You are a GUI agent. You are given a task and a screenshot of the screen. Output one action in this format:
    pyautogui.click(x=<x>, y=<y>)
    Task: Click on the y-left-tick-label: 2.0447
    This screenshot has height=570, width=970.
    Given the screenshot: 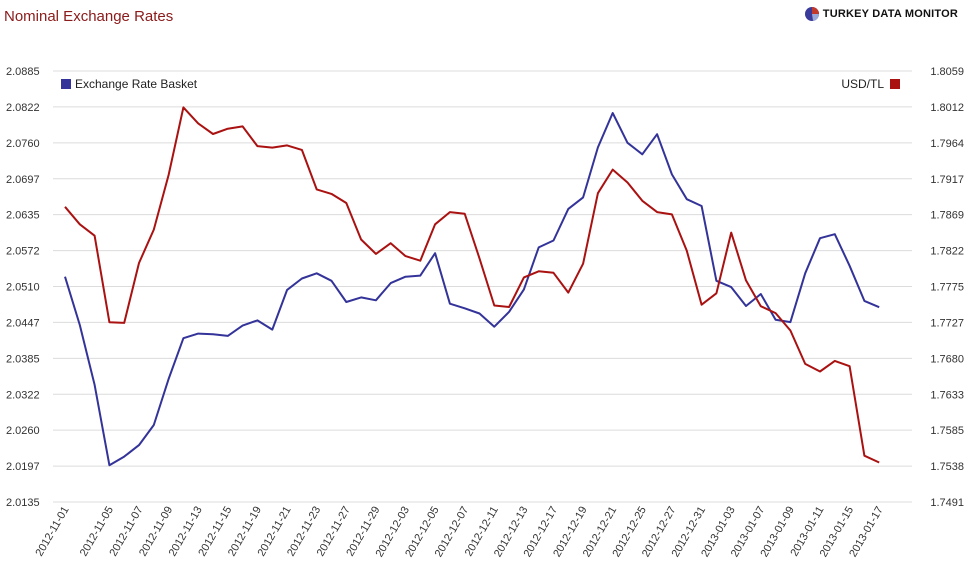 What is the action you would take?
    pyautogui.click(x=23, y=323)
    